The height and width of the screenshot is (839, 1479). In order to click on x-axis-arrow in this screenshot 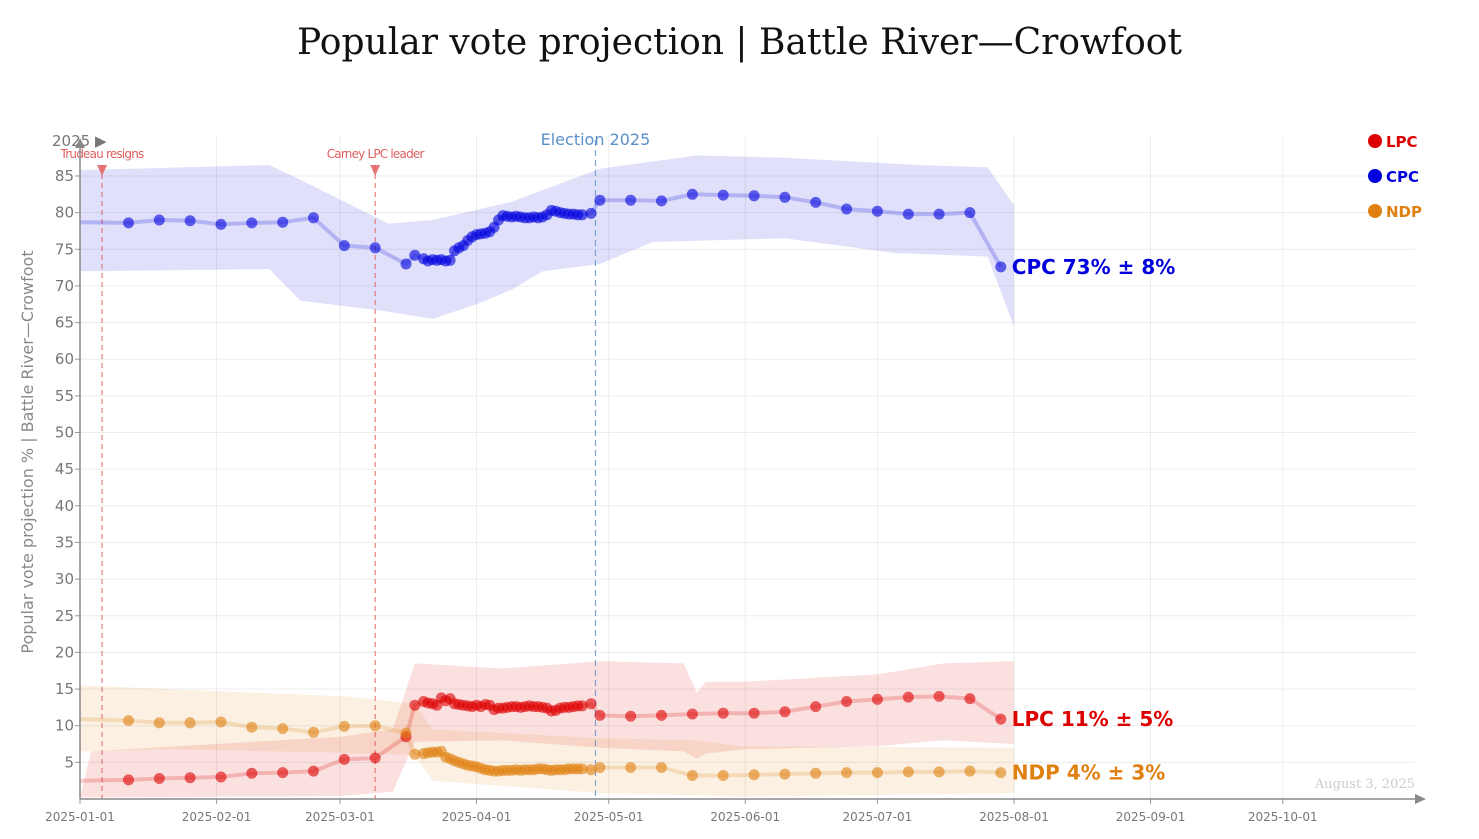, I will do `click(1420, 799)`.